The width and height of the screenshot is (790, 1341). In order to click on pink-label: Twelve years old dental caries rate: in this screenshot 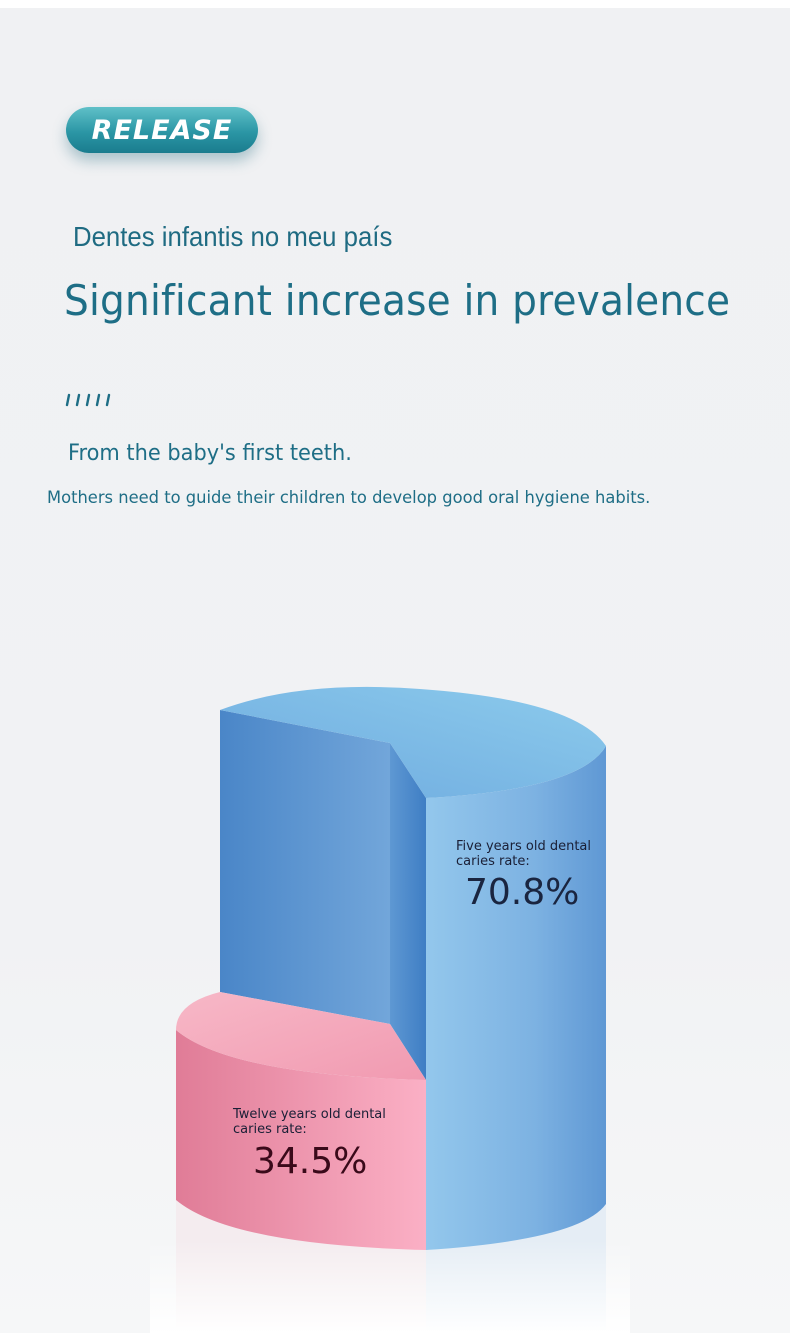, I will do `click(309, 1122)`.